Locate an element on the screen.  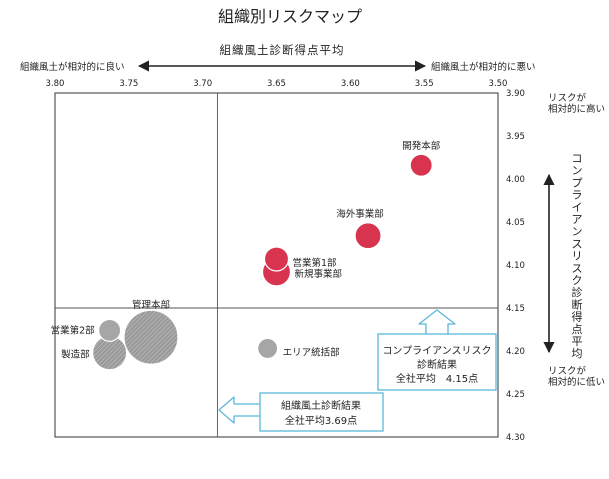
x-tick-label: 3.55 is located at coordinates (424, 84).